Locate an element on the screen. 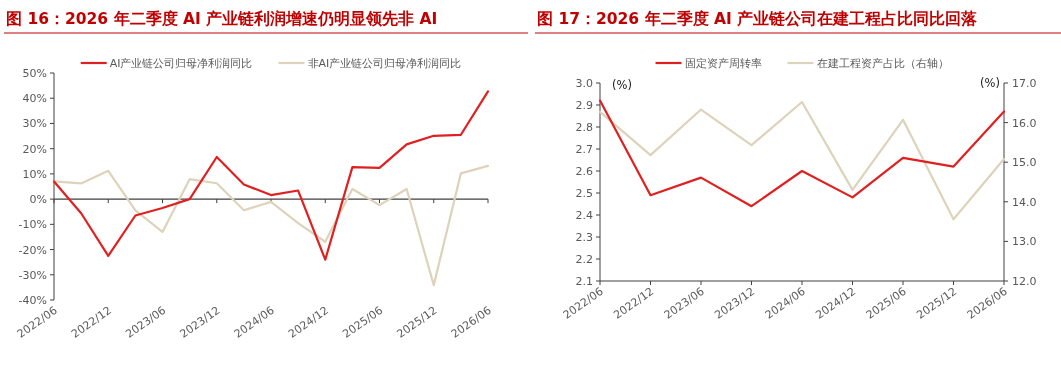 The image size is (1061, 384). y-tick-label: 2.6 is located at coordinates (584, 171).